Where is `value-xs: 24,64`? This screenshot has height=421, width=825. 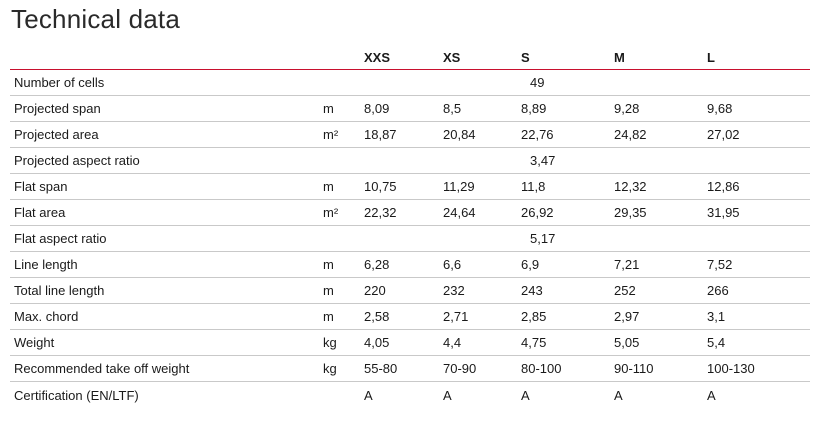
value-xs: 24,64 is located at coordinates (459, 212).